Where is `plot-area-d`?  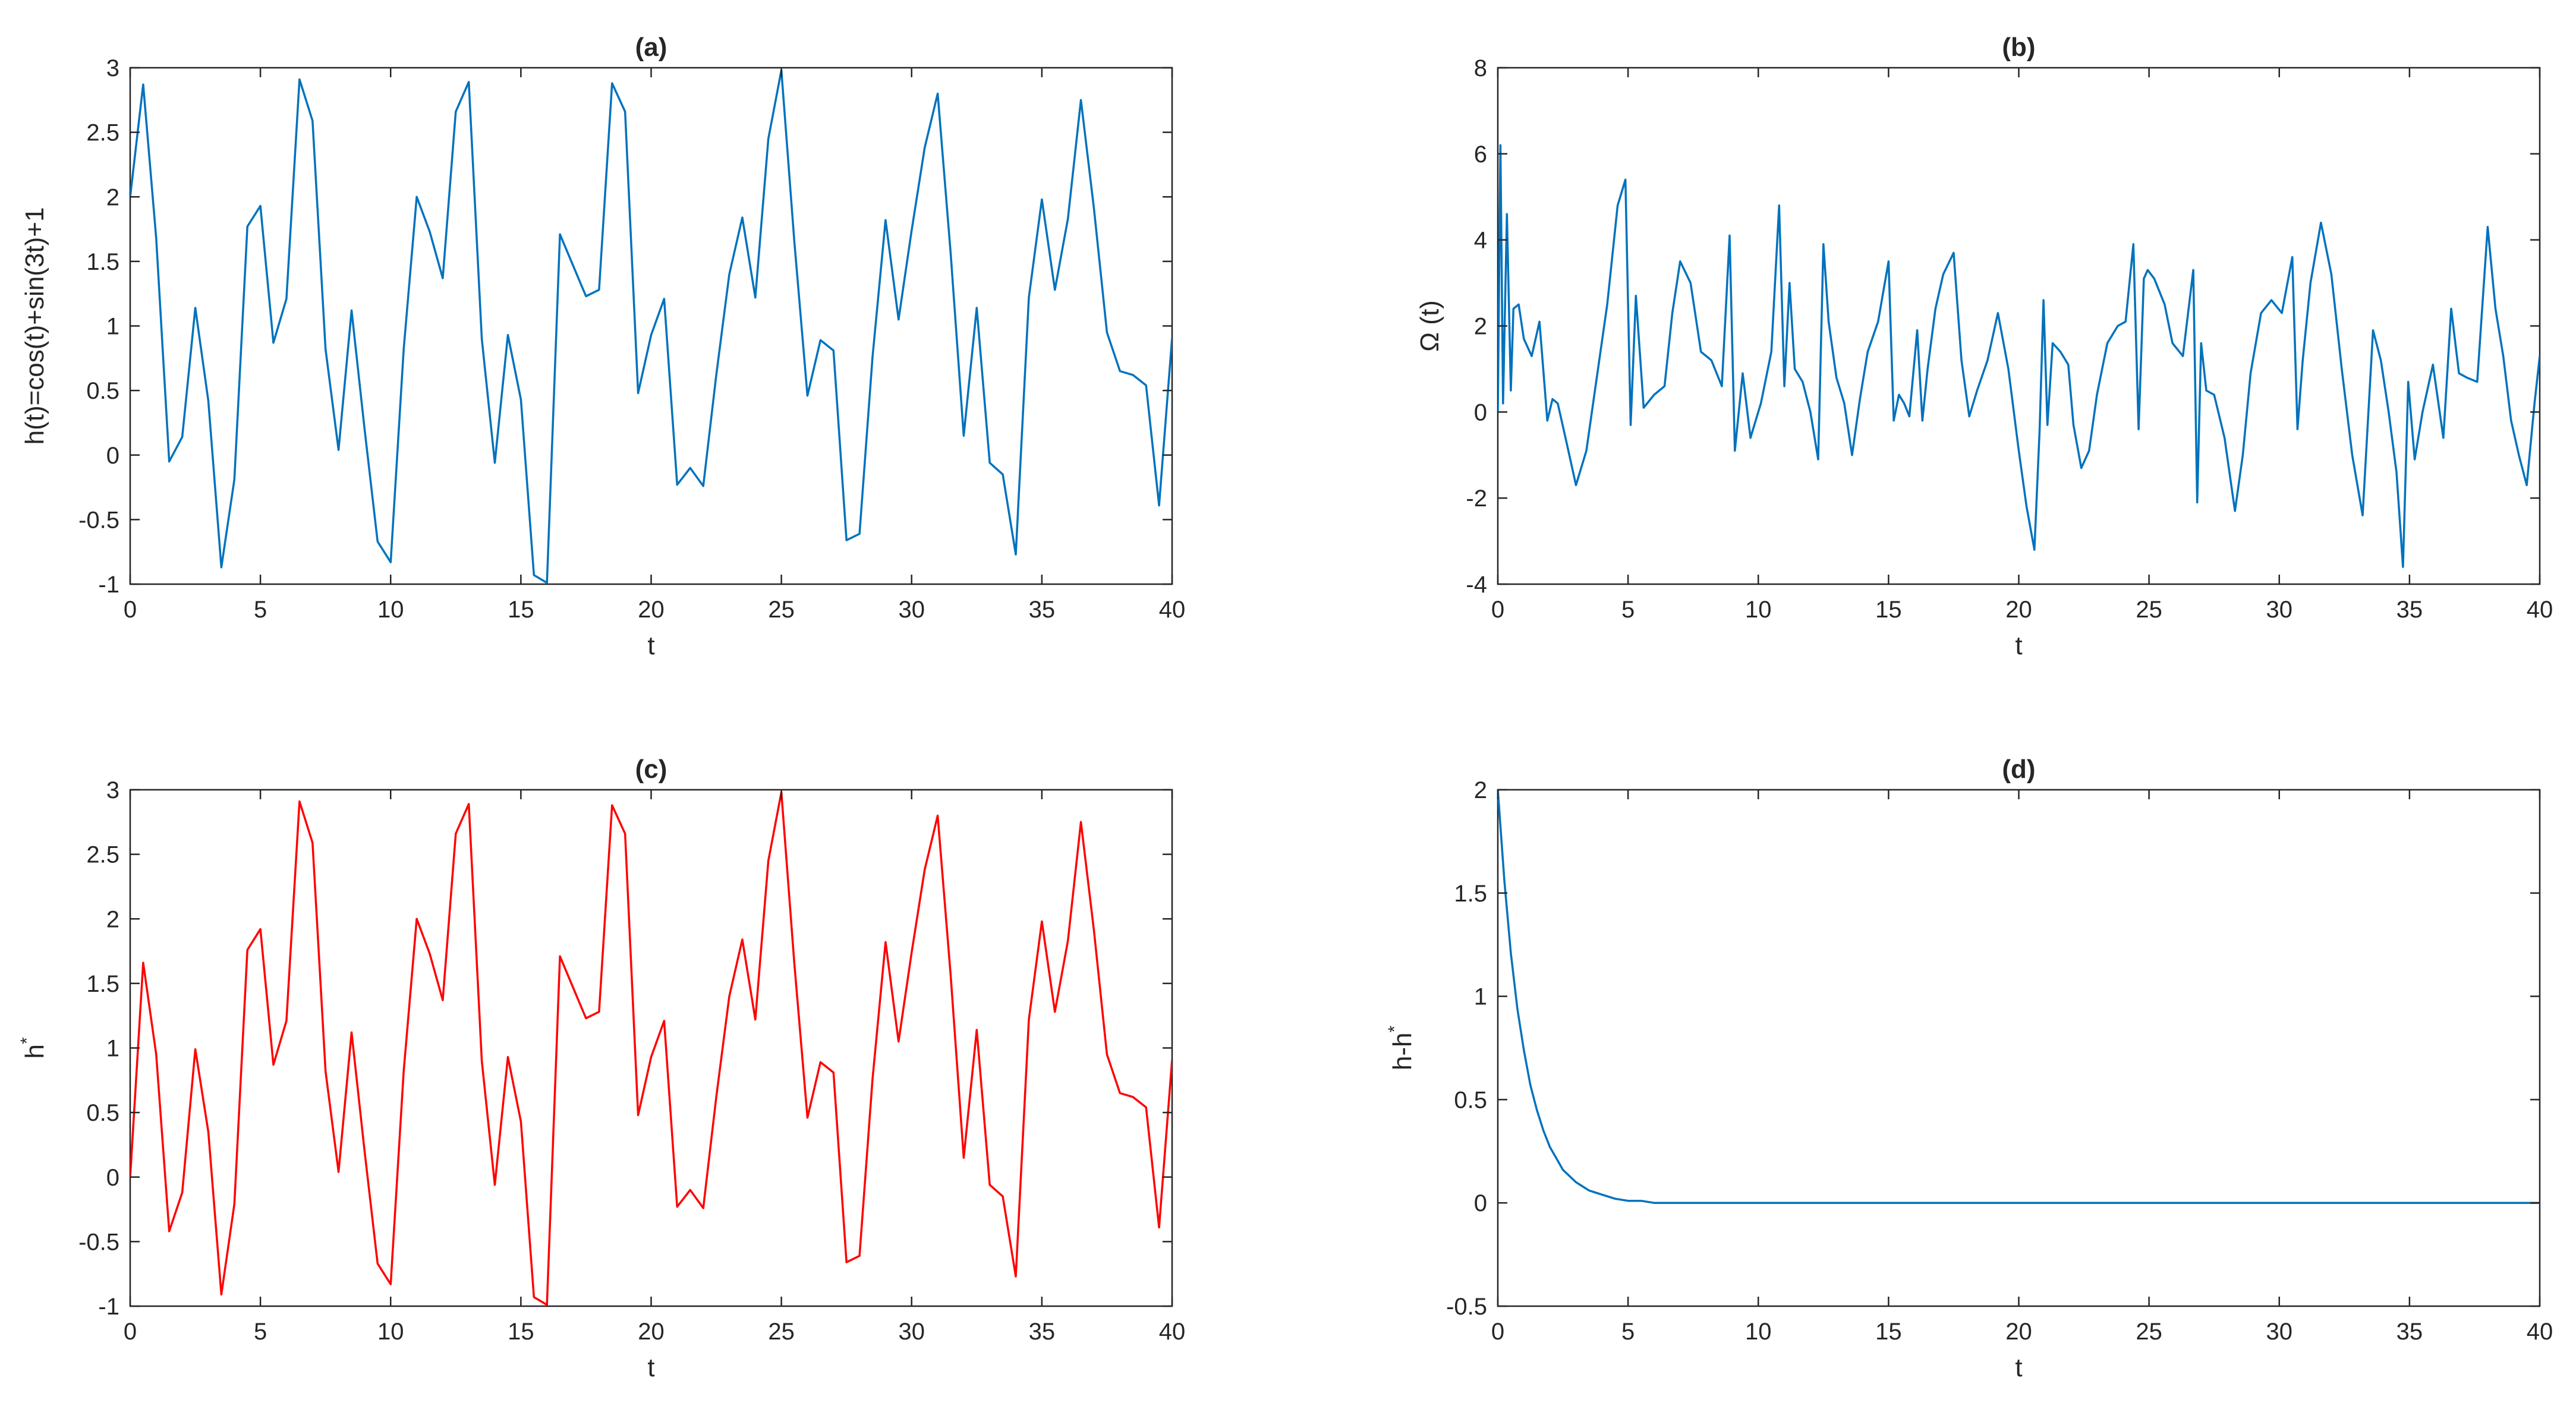
plot-area-d is located at coordinates (2019, 1048).